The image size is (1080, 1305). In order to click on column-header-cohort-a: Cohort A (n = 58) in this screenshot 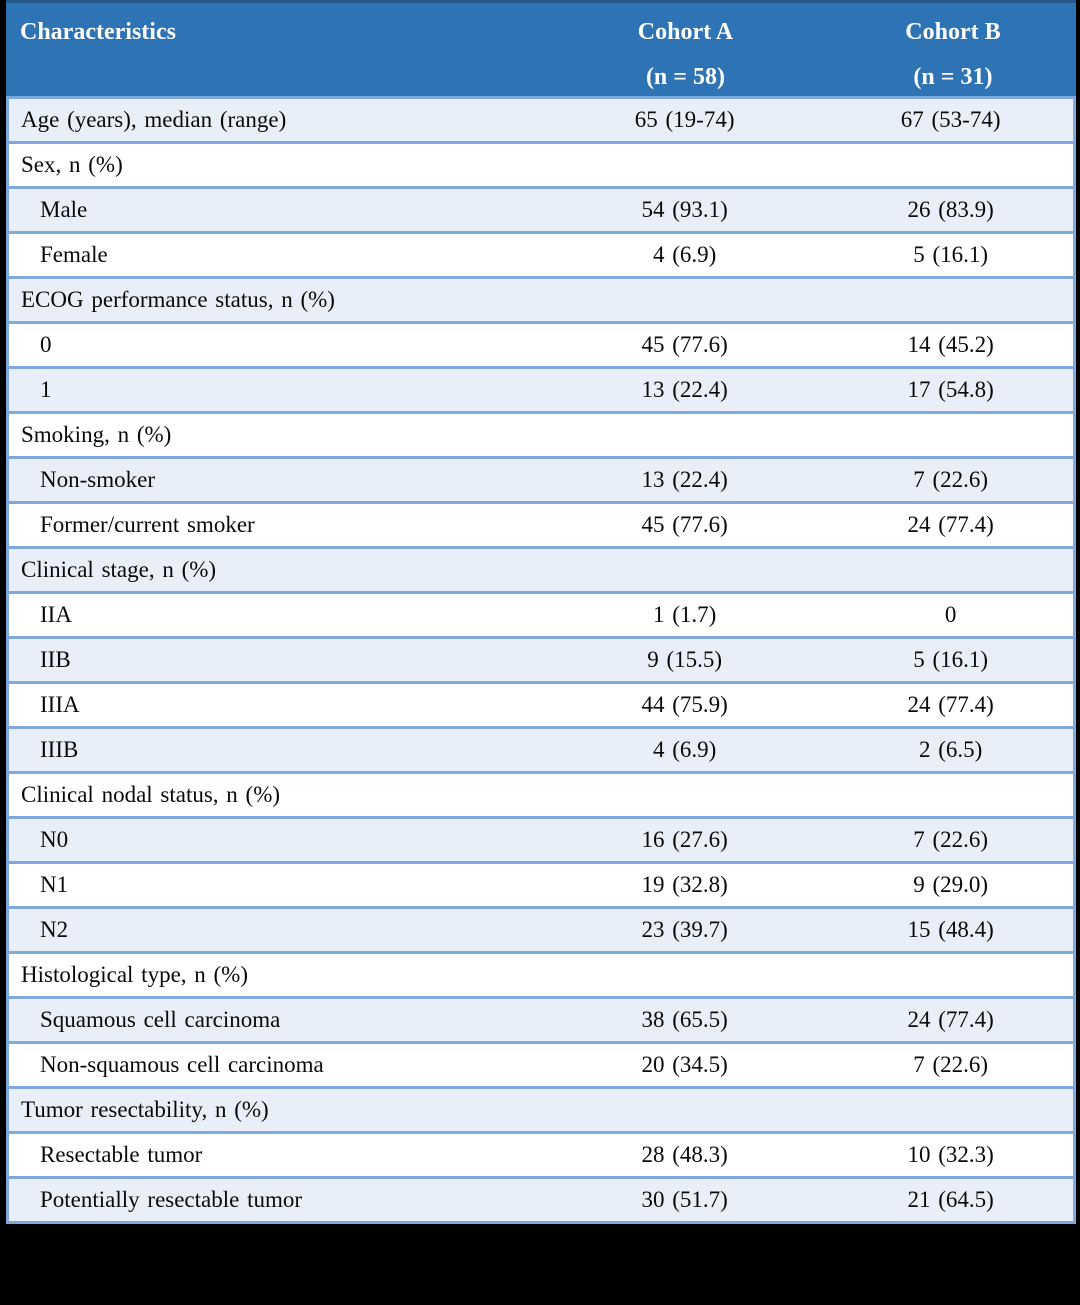, I will do `click(685, 49)`.